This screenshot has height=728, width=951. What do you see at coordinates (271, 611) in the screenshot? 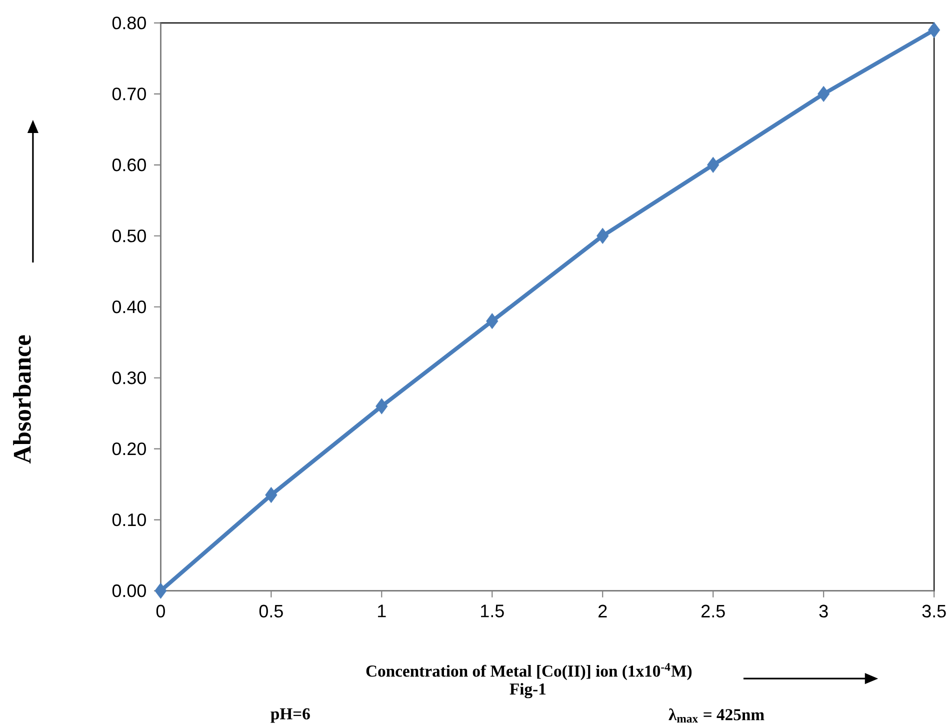
I see `x-tick-label: 0.5` at bounding box center [271, 611].